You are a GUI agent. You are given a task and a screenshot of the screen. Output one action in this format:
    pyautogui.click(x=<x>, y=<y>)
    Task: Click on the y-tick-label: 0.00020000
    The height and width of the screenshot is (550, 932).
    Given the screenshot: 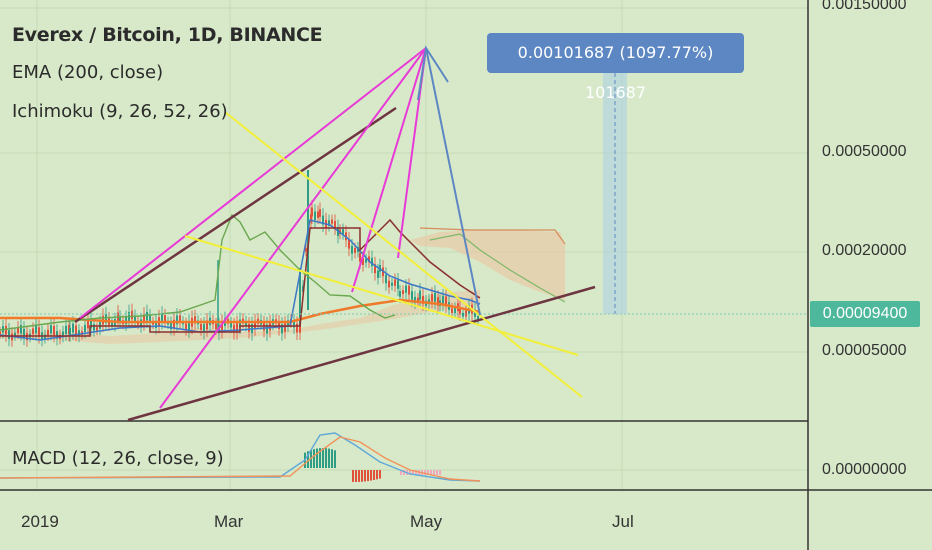 What is the action you would take?
    pyautogui.click(x=864, y=250)
    